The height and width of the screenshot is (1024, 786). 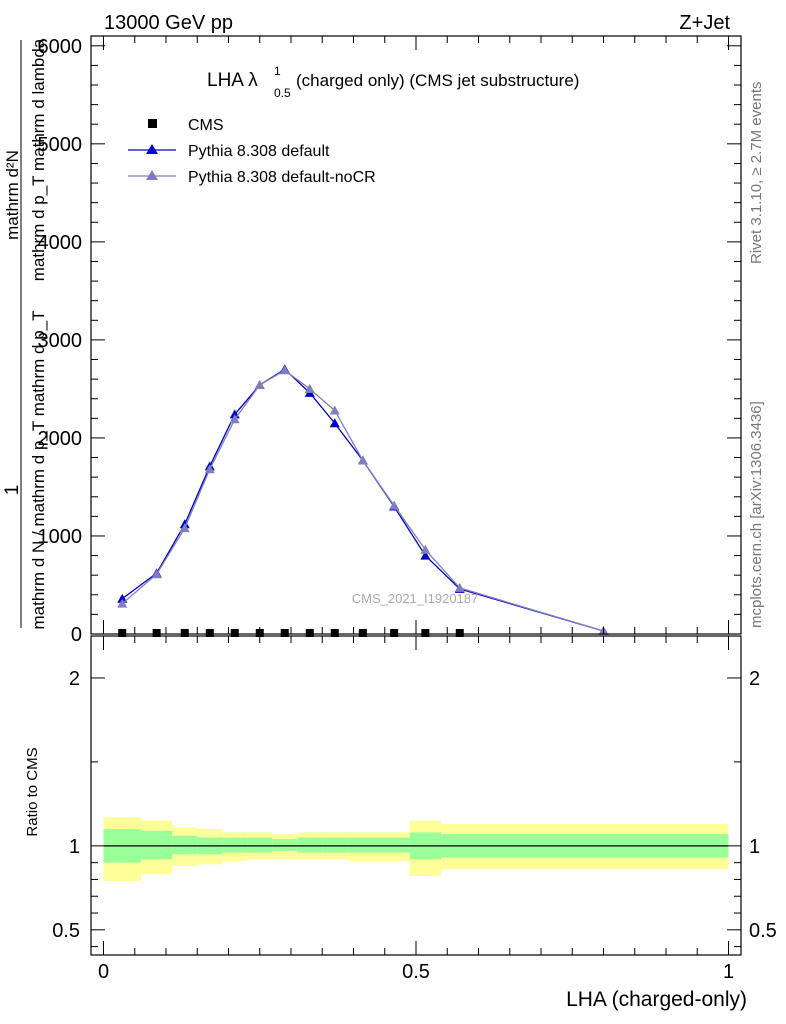 I want to click on main-y-tick-label: 0, so click(x=76, y=635).